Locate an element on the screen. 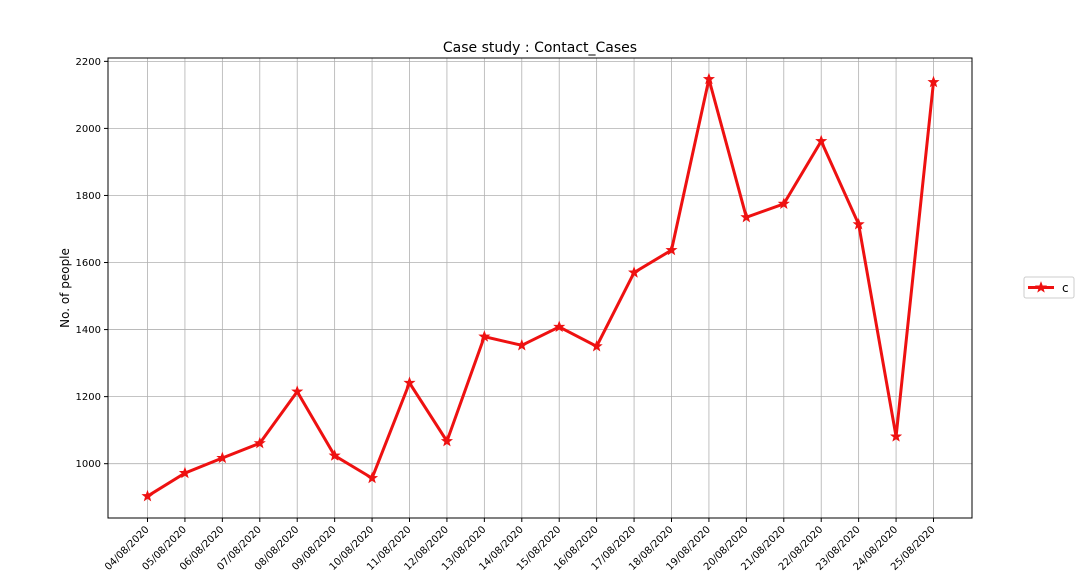  y-tick-label: 1600 is located at coordinates (88, 263).